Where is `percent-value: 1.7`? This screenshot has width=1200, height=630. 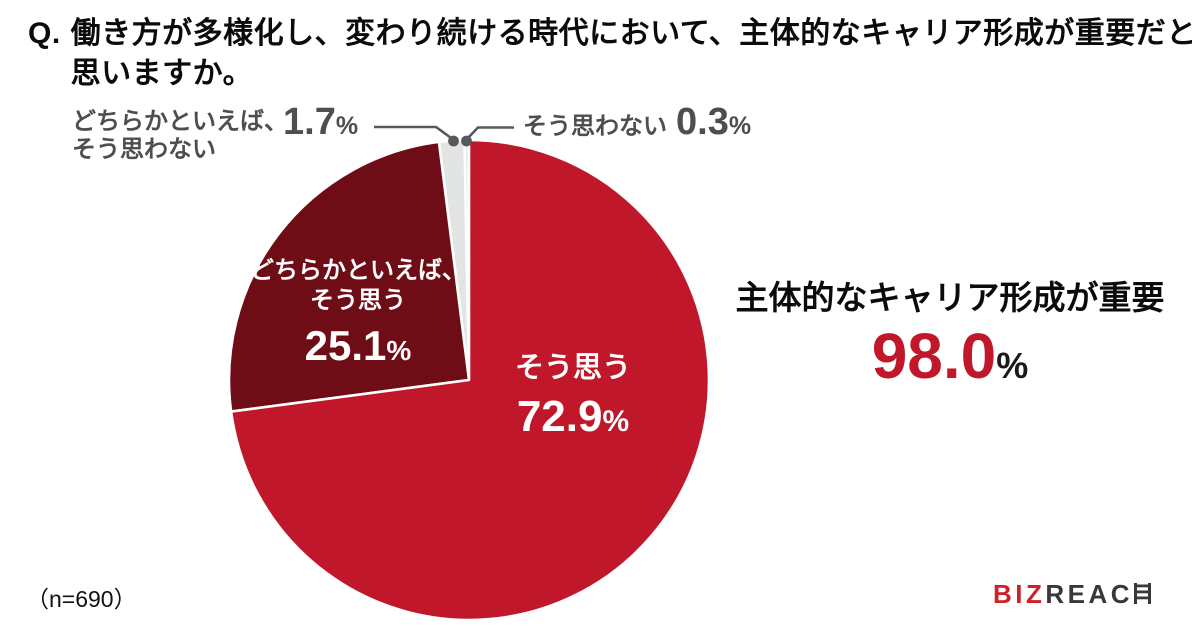
percent-value: 1.7 is located at coordinates (309, 122).